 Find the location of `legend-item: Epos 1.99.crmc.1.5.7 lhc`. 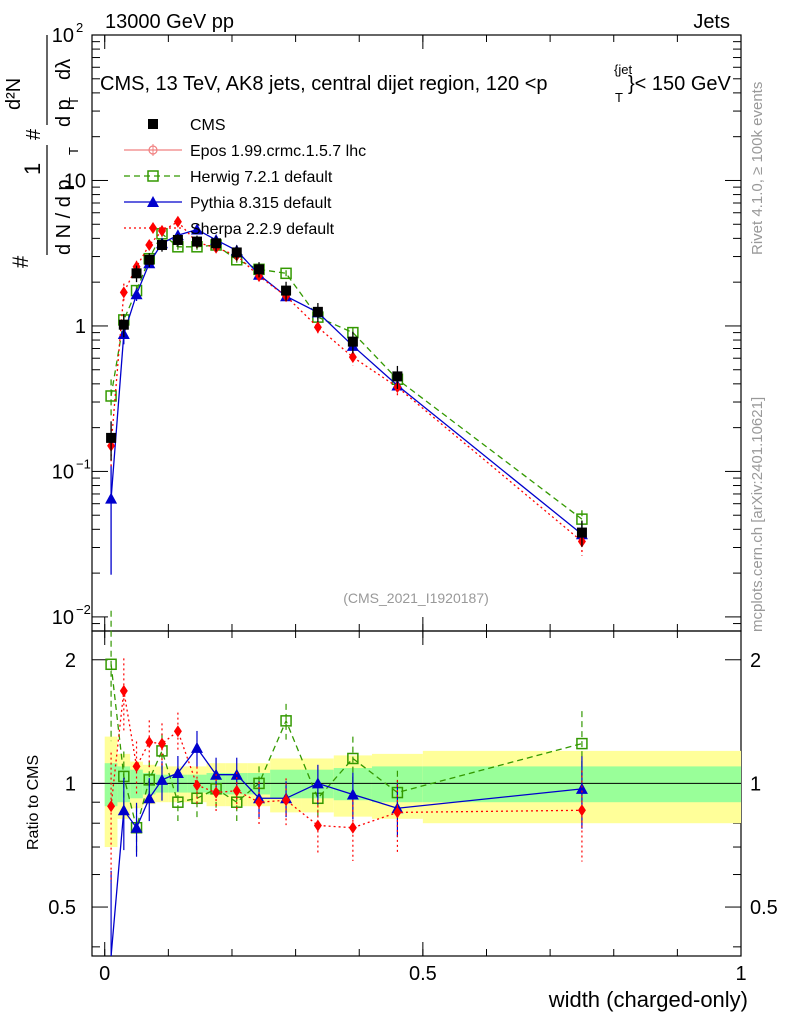

legend-item: Epos 1.99.crmc.1.5.7 lhc is located at coordinates (245, 151).